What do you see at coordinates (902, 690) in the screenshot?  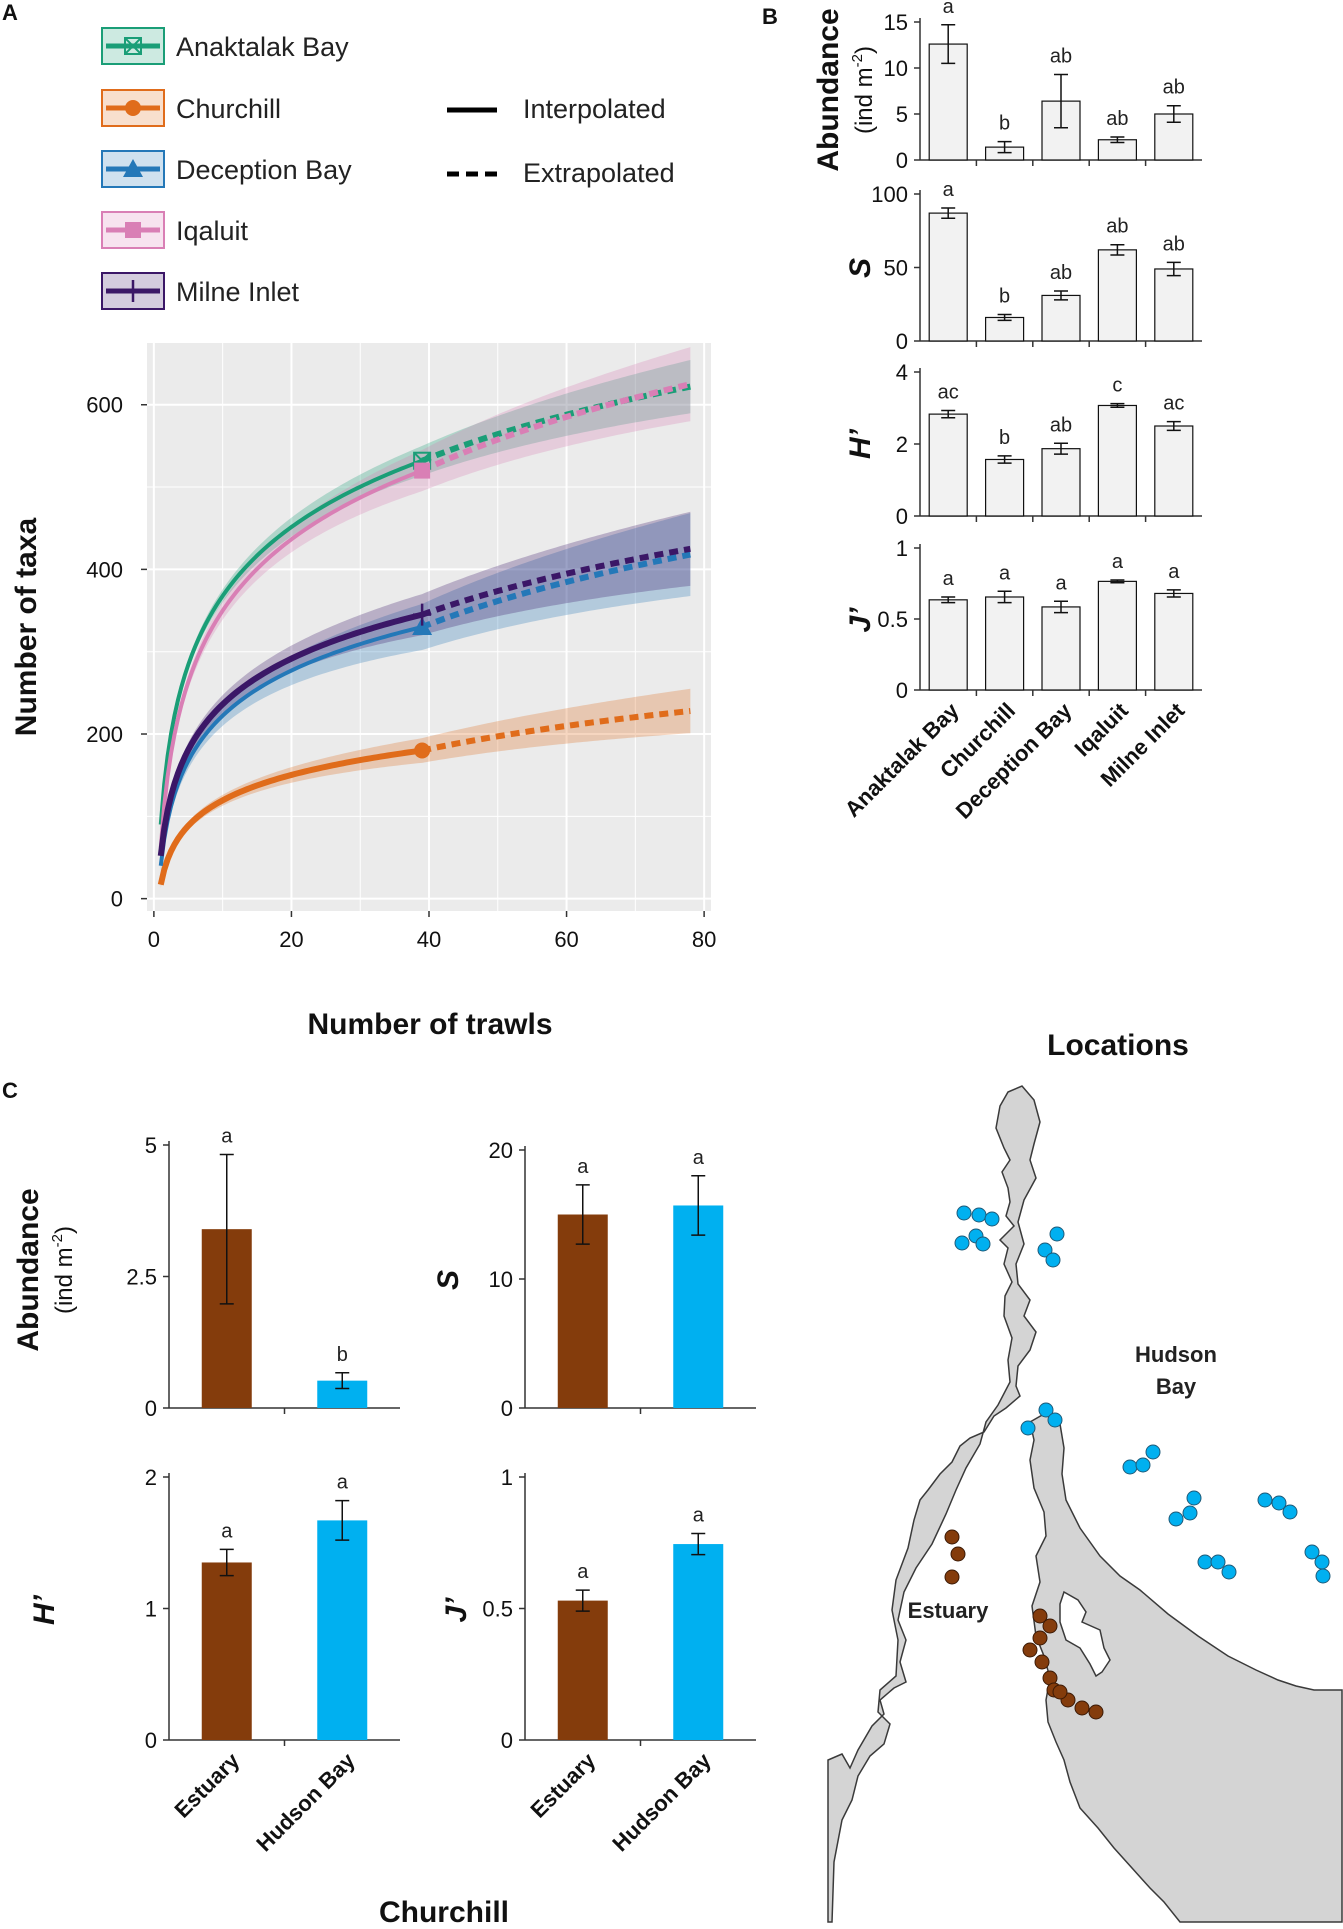 I see `b-ytick-label-3-0: 0` at bounding box center [902, 690].